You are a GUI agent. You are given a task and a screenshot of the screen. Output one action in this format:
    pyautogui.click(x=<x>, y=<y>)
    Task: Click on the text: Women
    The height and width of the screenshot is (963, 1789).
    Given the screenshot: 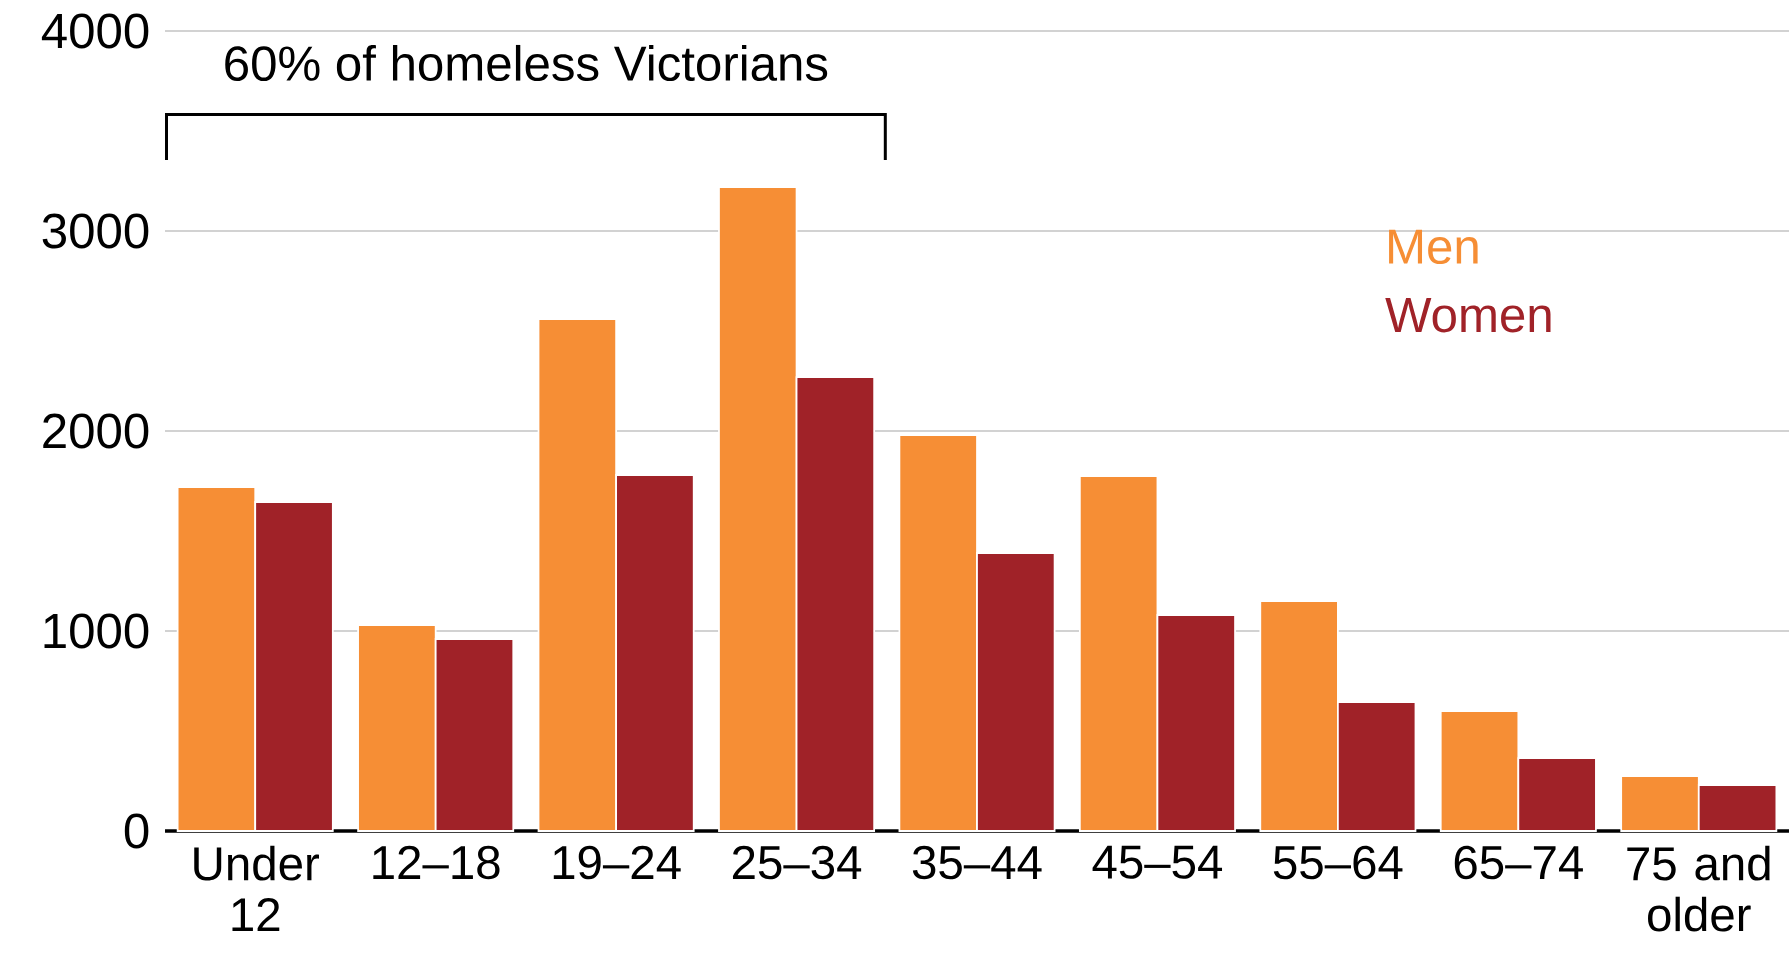 What is the action you would take?
    pyautogui.click(x=1468, y=315)
    